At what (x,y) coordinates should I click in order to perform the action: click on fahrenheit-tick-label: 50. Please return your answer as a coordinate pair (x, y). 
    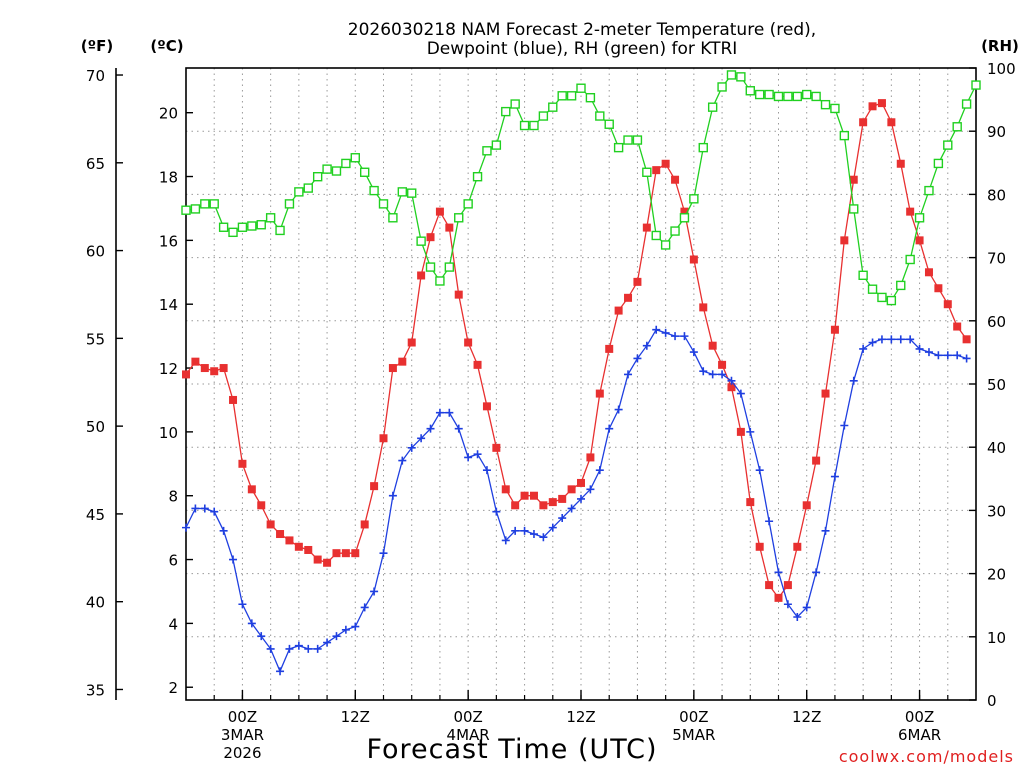
    Looking at the image, I should click on (95, 427).